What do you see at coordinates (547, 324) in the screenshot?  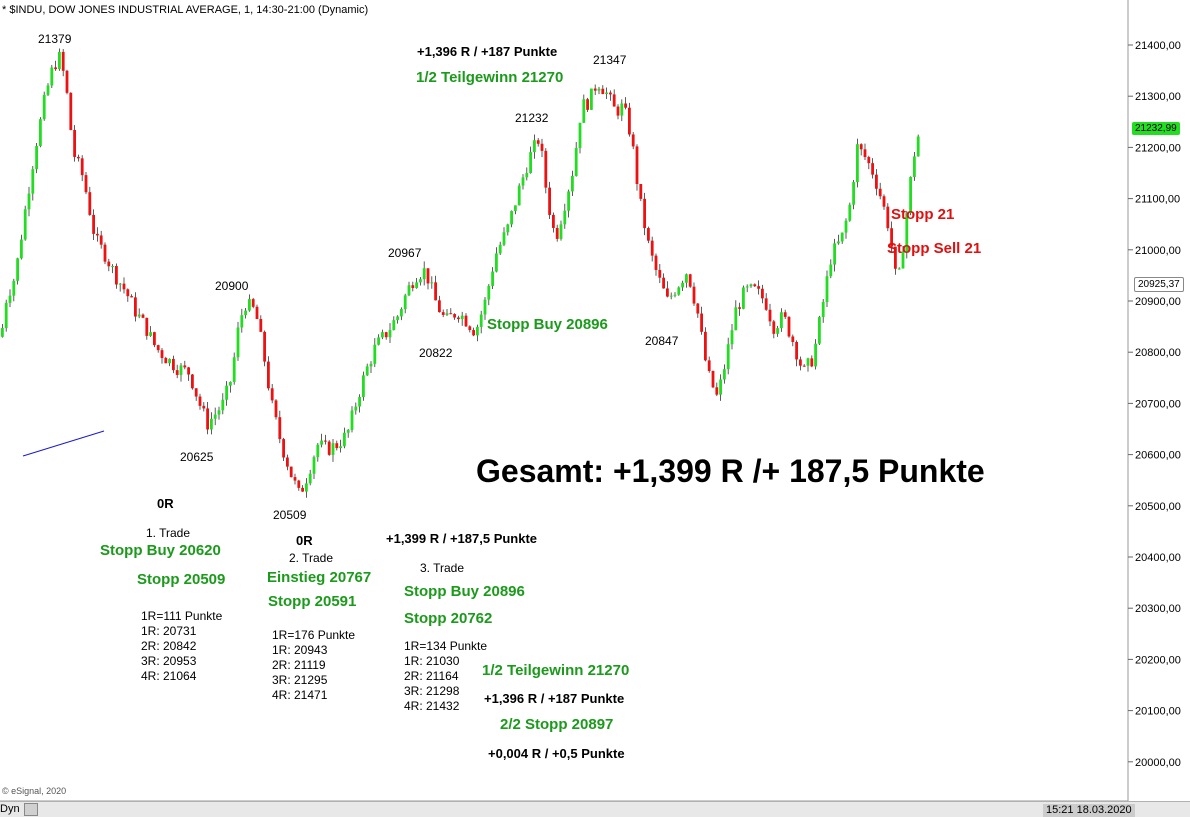 I see `stopp-buy-mid-label: Stopp Buy 20896` at bounding box center [547, 324].